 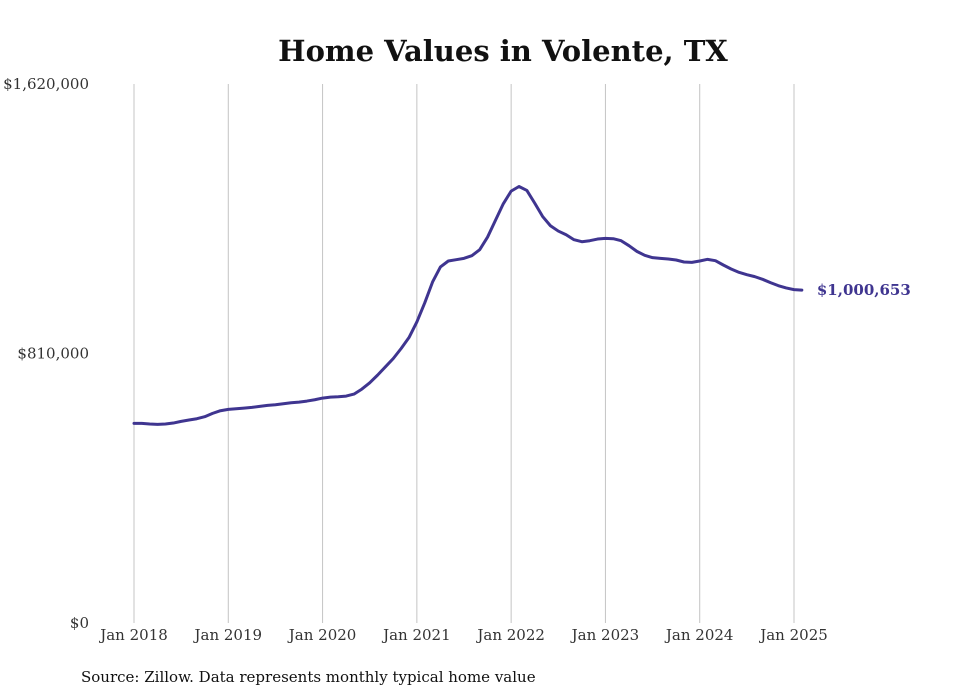 What do you see at coordinates (699, 635) in the screenshot?
I see `x-tick-label: Jan 2024` at bounding box center [699, 635].